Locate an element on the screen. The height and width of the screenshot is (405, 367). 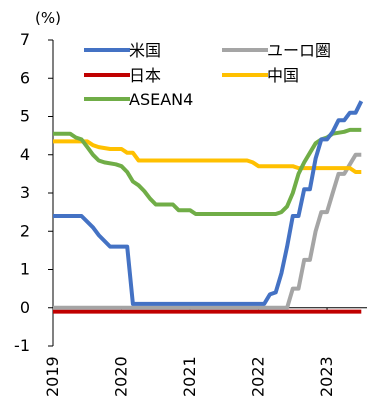
y-tick-label: 5 is located at coordinates (25, 116).